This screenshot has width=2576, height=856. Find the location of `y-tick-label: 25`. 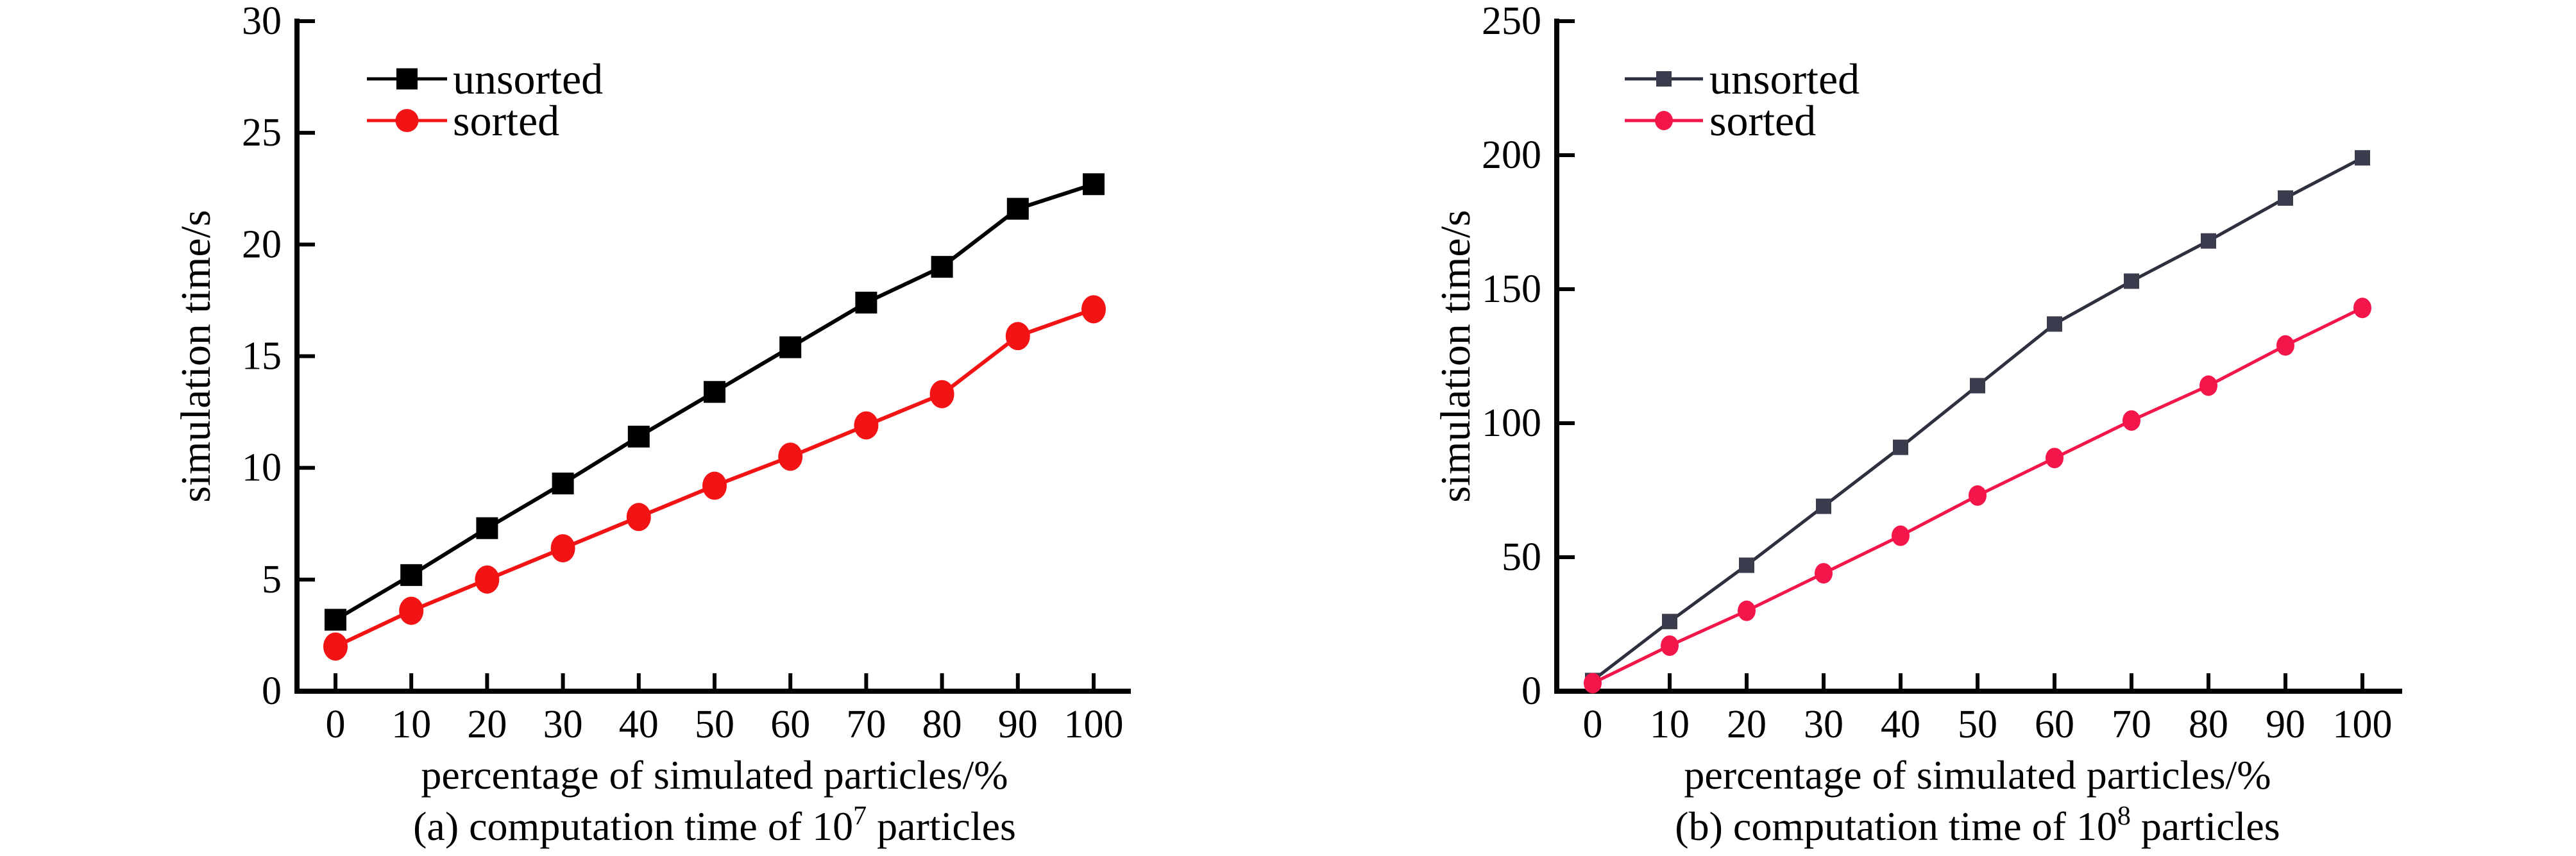

y-tick-label: 25 is located at coordinates (262, 133).